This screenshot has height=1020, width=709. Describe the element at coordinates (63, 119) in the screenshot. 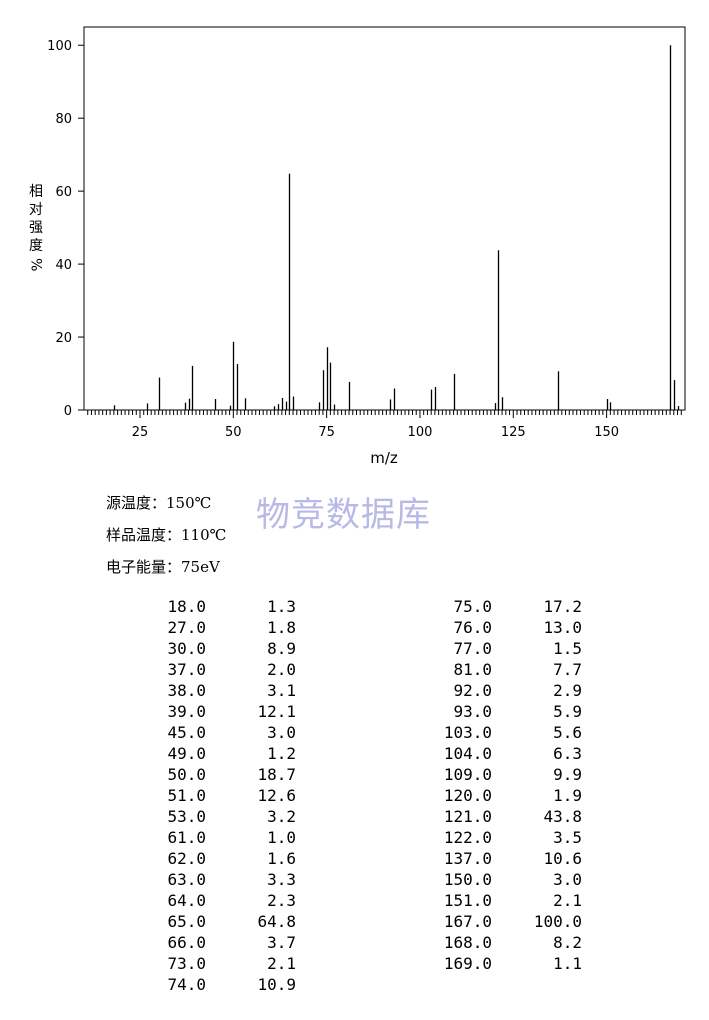

I see `y-tick-label: 80` at that location.